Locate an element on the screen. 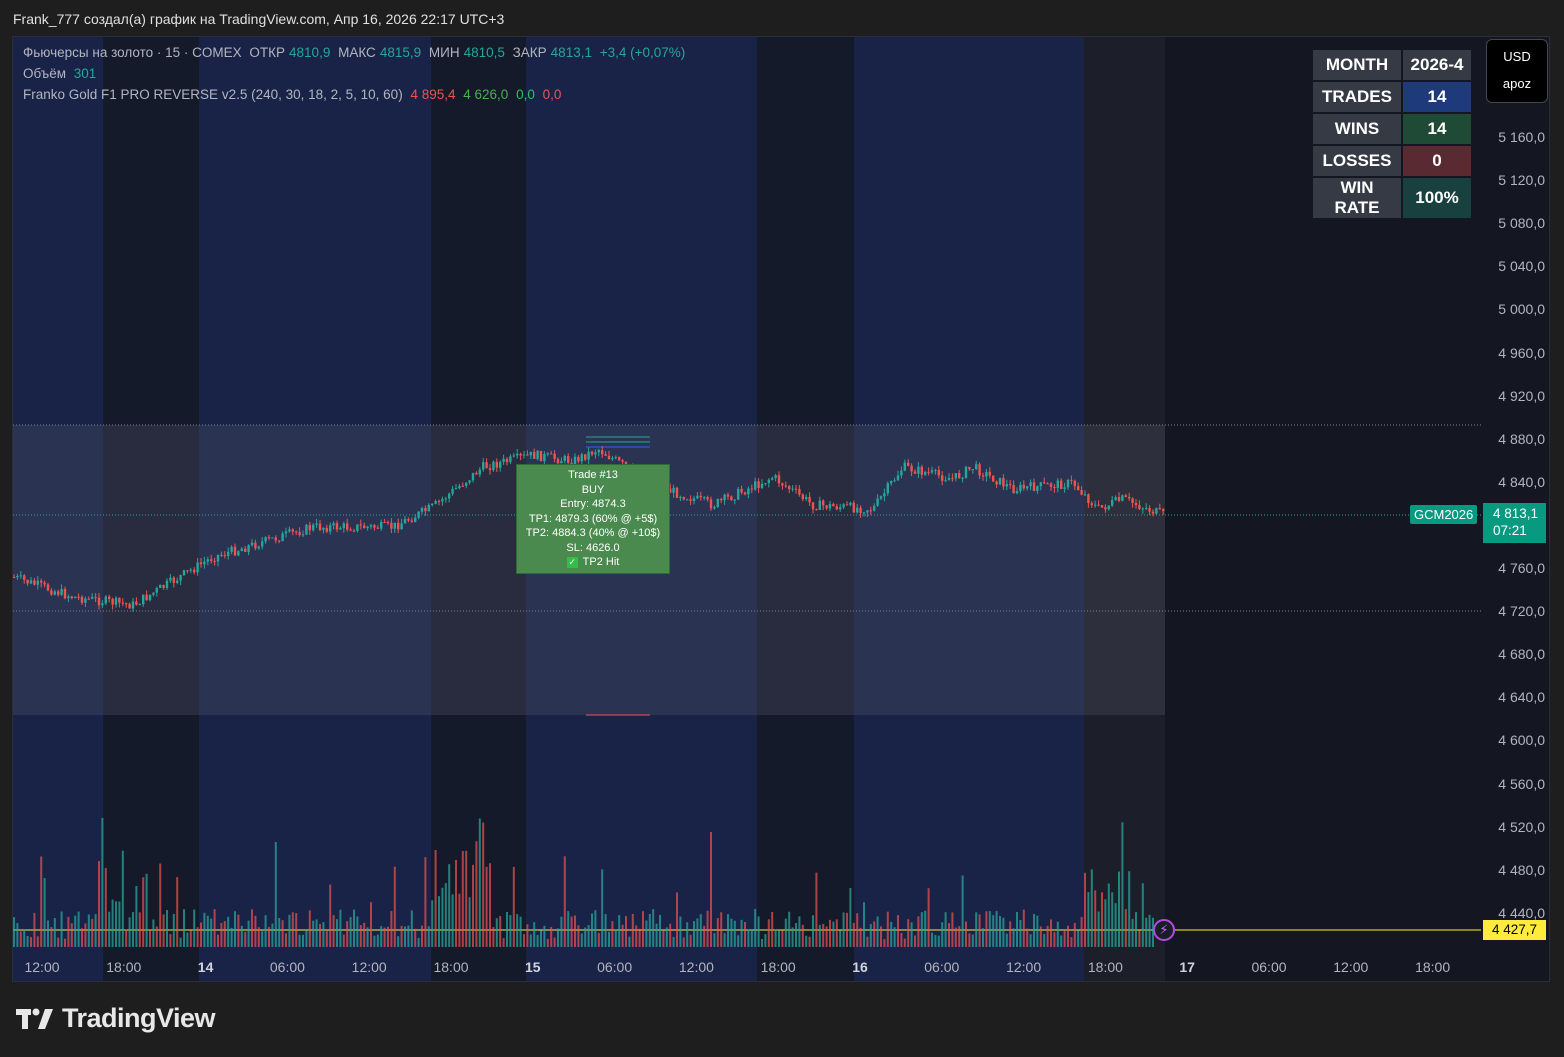 The height and width of the screenshot is (1057, 1564). stats-key: WINS is located at coordinates (1357, 129).